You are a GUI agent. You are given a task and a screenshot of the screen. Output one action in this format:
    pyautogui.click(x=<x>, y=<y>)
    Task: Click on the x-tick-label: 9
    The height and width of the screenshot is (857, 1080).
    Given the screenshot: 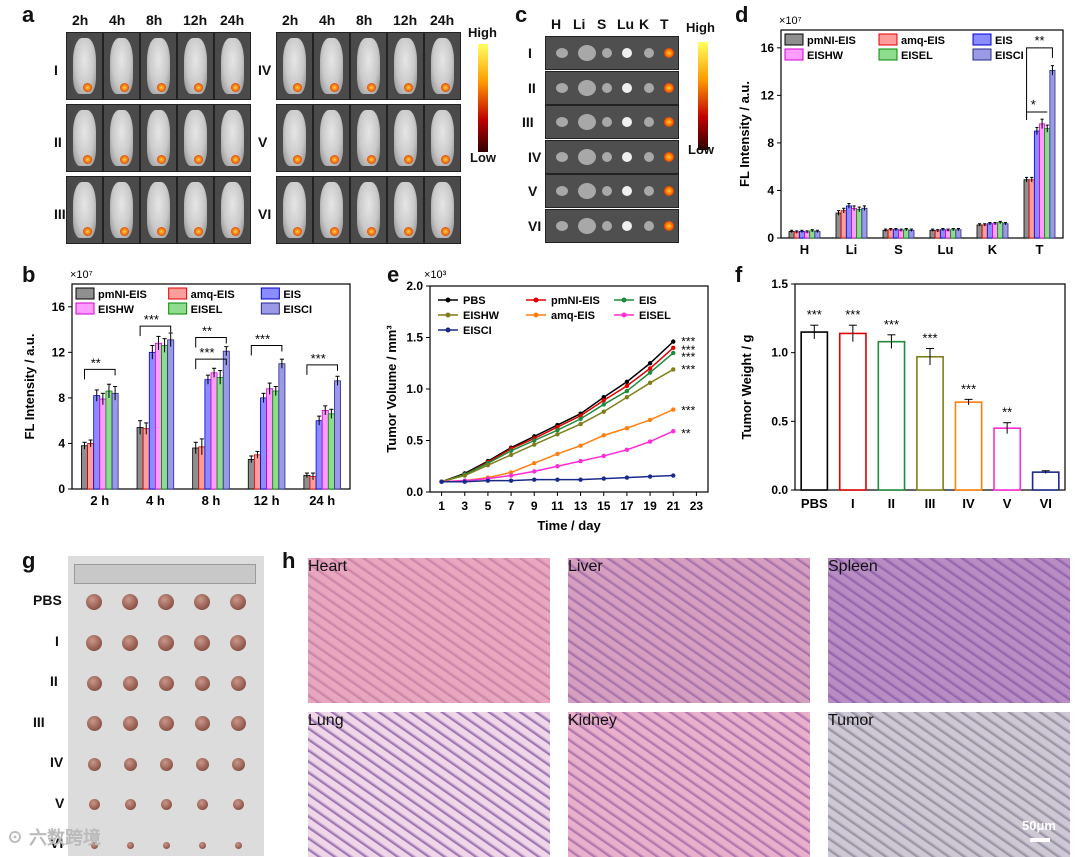 What is the action you would take?
    pyautogui.click(x=534, y=506)
    